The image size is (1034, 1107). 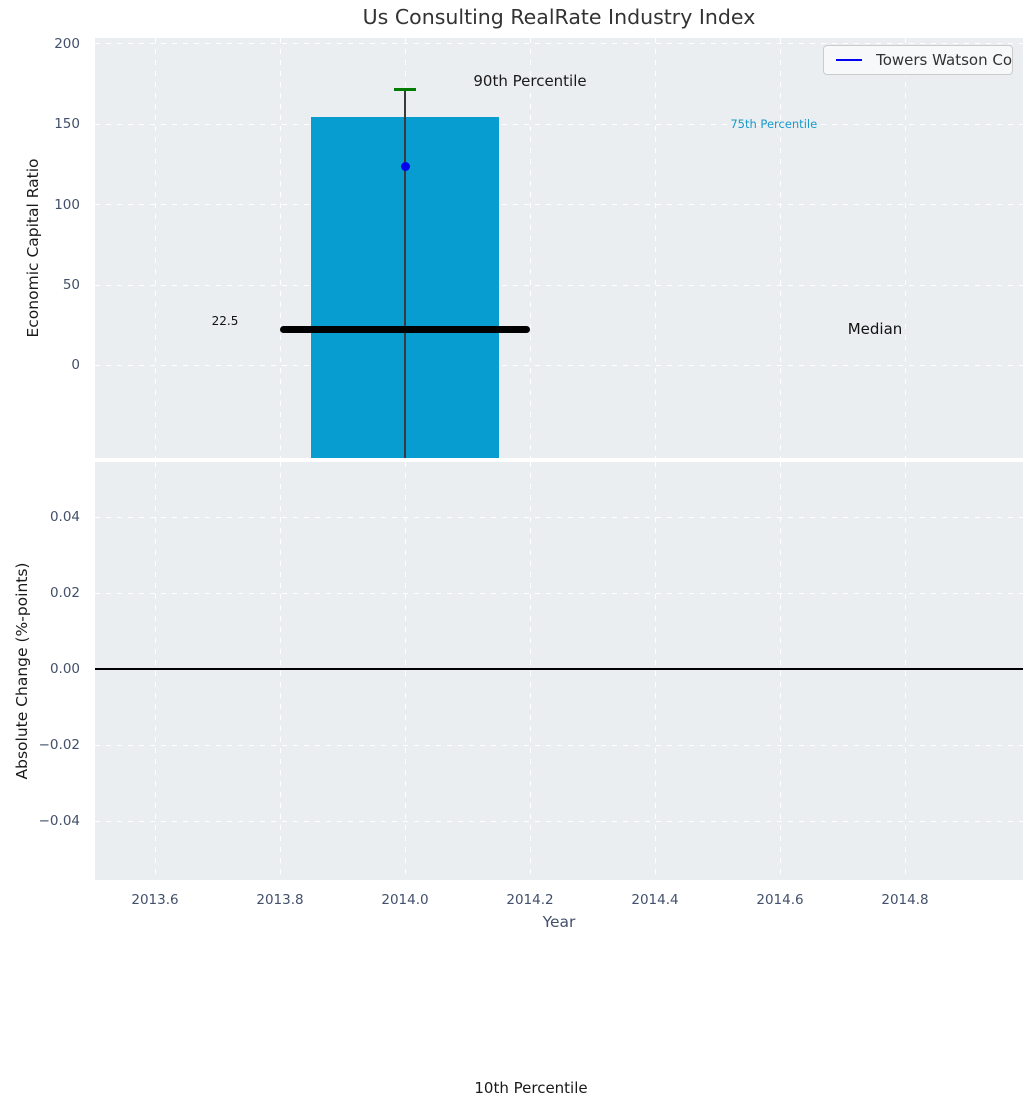 What do you see at coordinates (405, 167) in the screenshot?
I see `towers-watson-point` at bounding box center [405, 167].